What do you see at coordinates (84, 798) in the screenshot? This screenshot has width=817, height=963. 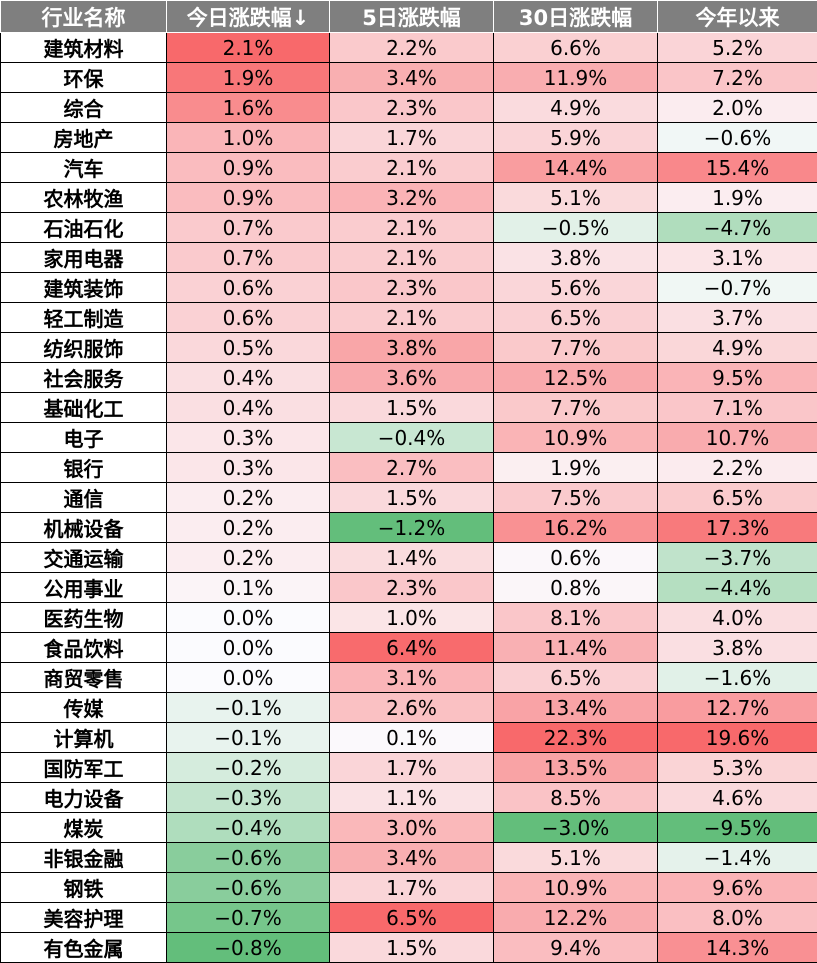 I see `industry-name-cell: 电力设备` at bounding box center [84, 798].